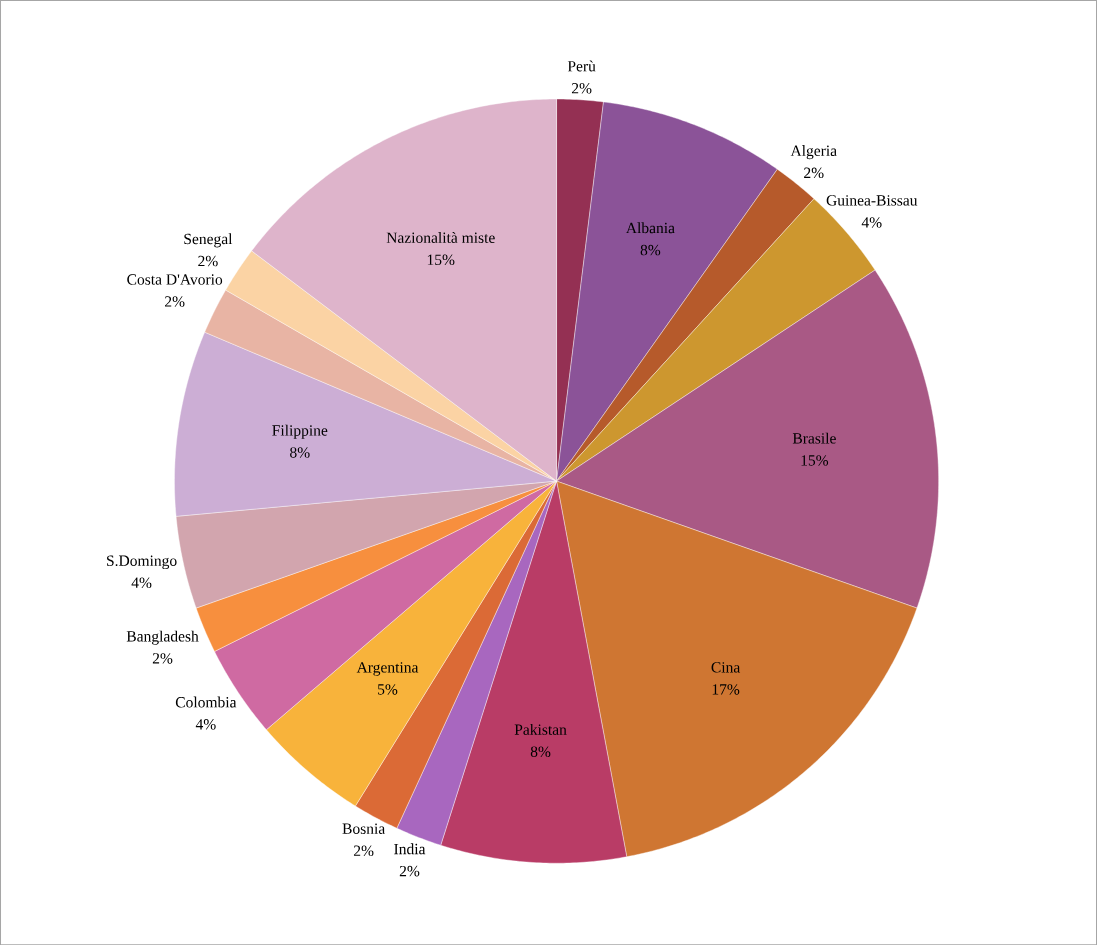 The height and width of the screenshot is (945, 1097). What do you see at coordinates (814, 438) in the screenshot?
I see `slice-label: Brasile` at bounding box center [814, 438].